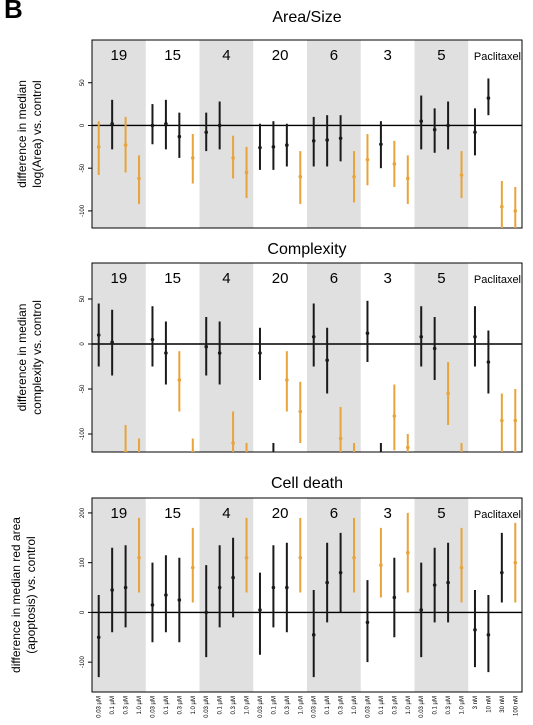 Image resolution: width=533 pixels, height=725 pixels. Describe the element at coordinates (441, 55) in the screenshot. I see `group-label: 5` at that location.